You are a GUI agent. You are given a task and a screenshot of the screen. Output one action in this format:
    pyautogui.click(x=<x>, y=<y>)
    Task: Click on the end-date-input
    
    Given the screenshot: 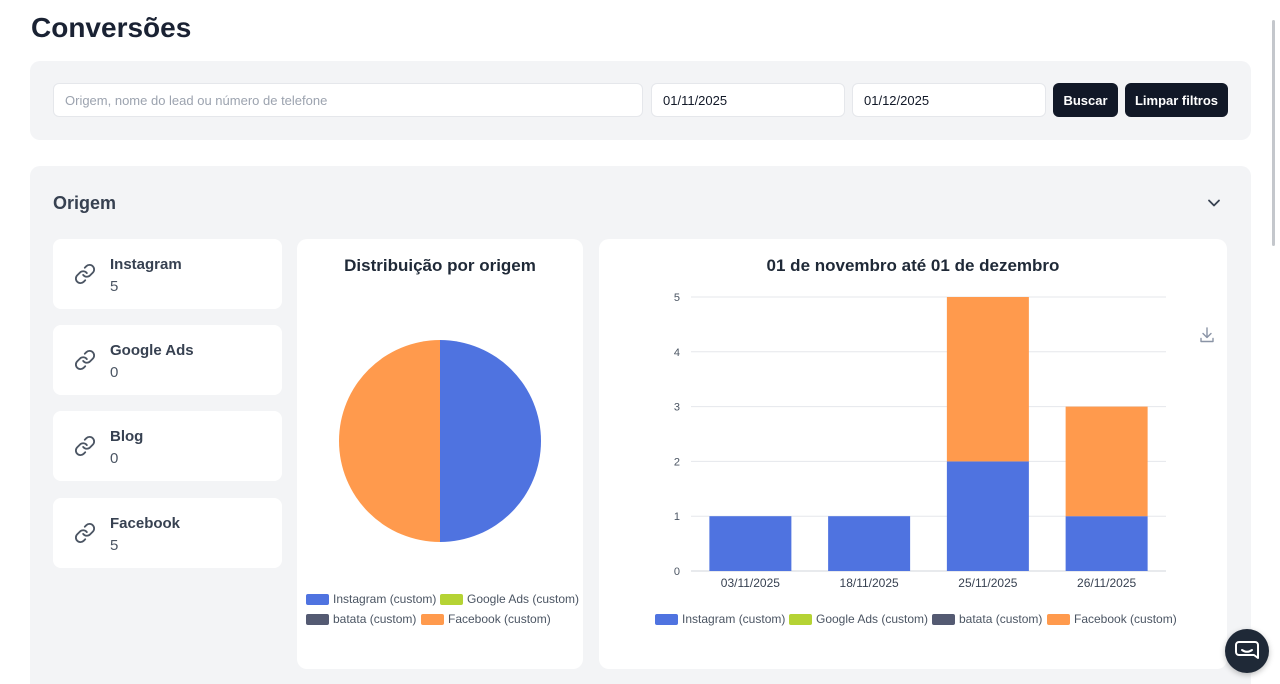 What is the action you would take?
    pyautogui.click(x=949, y=100)
    